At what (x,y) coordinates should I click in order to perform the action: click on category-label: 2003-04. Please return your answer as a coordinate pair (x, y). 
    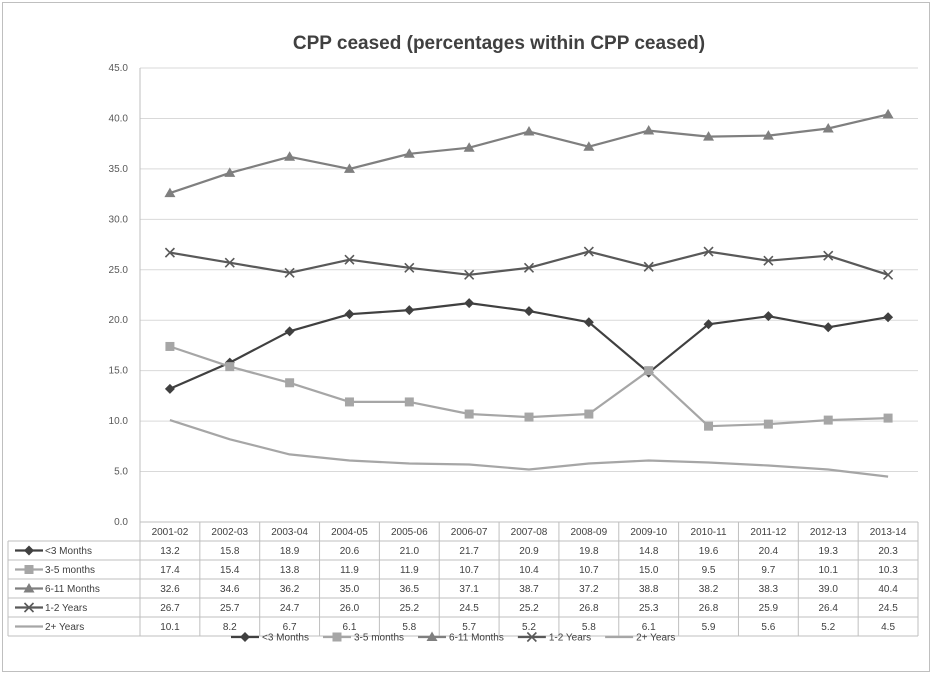
    Looking at the image, I should click on (289, 532).